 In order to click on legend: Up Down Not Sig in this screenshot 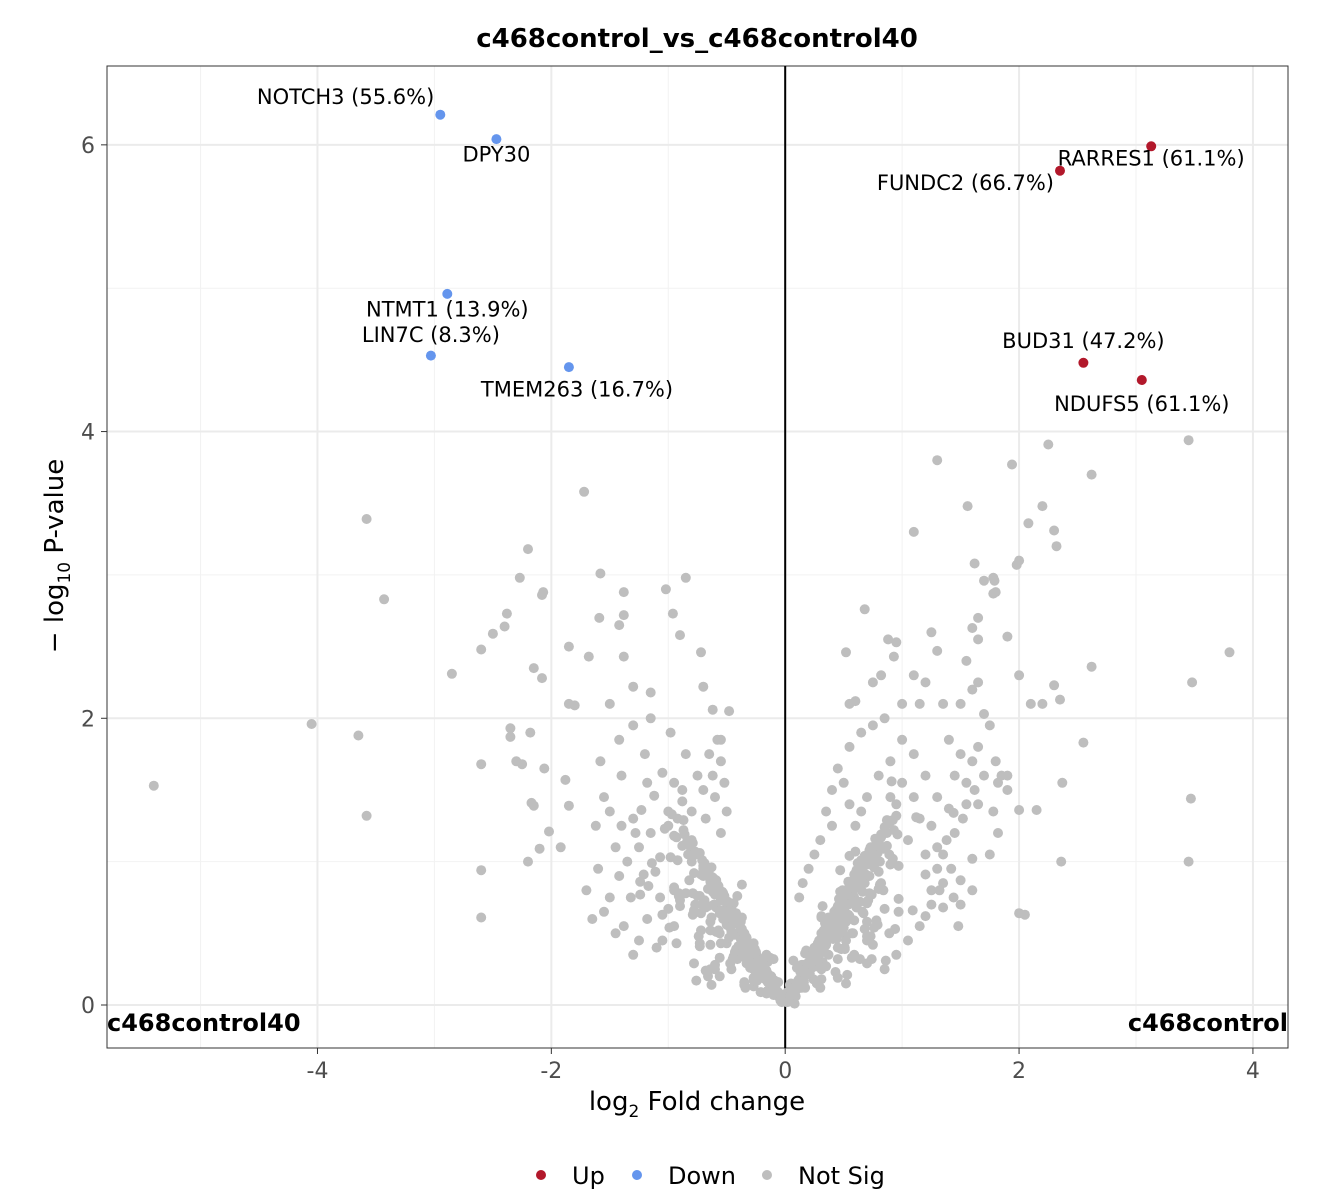, I will do `click(710, 1176)`.